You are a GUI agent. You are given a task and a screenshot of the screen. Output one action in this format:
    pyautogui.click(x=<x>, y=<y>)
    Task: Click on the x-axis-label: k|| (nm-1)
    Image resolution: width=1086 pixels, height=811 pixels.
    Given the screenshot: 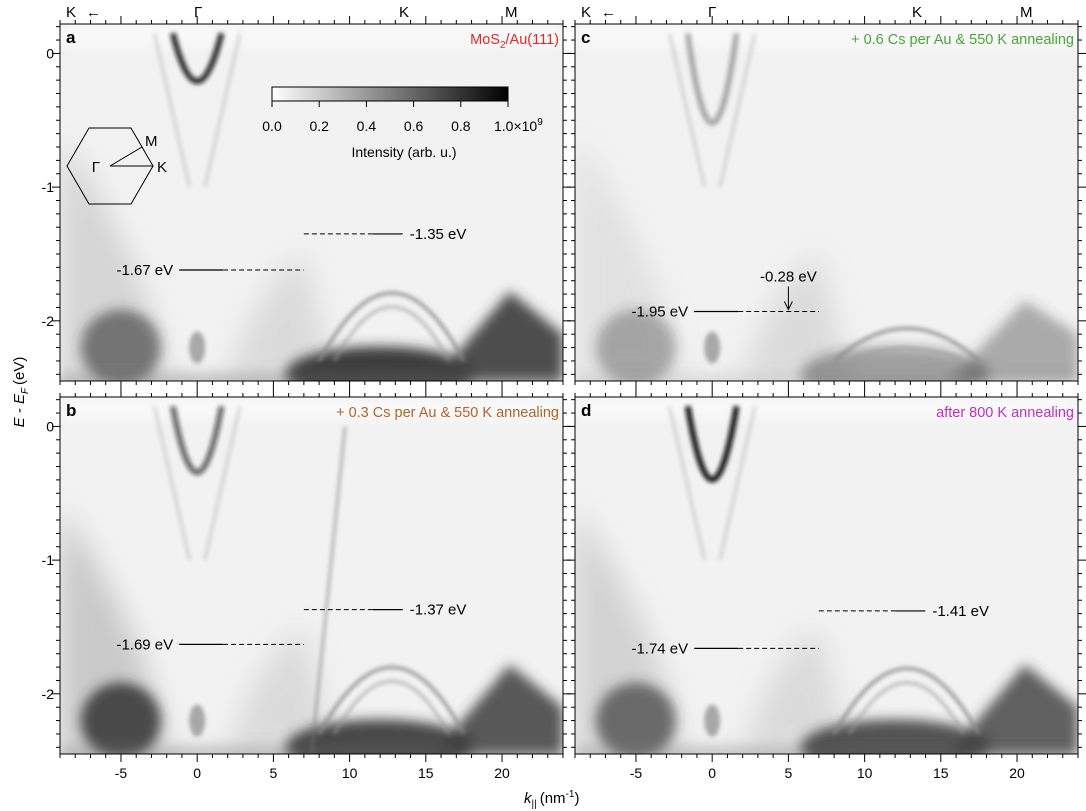 What is the action you would take?
    pyautogui.click(x=551, y=799)
    